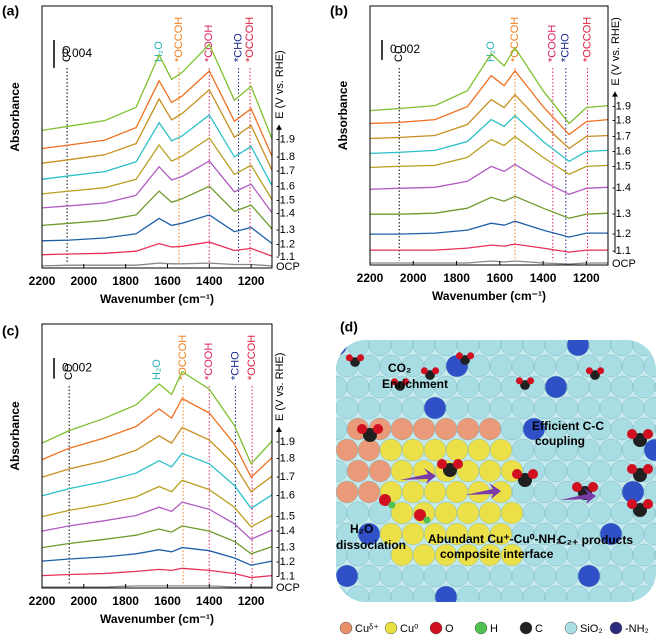 This screenshot has width=661, height=644. Describe the element at coordinates (560, 441) in the screenshot. I see `scene-label: coupling` at that location.